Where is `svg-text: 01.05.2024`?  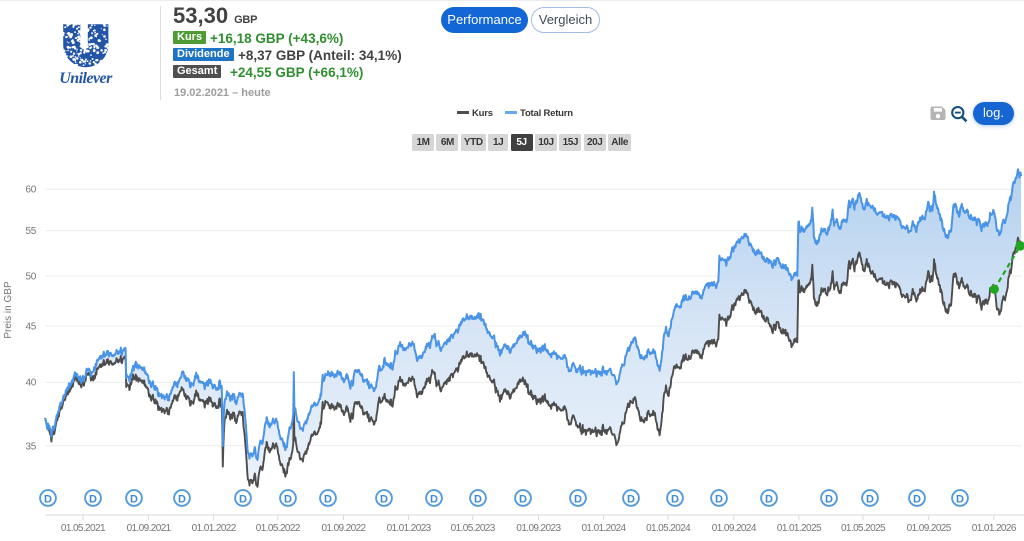
svg-text: 01.05.2024 is located at coordinates (668, 528).